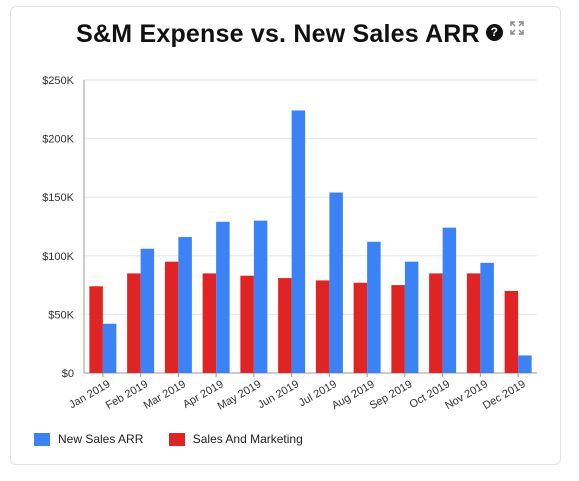 This screenshot has width=579, height=481. I want to click on expand-icon, so click(517, 28).